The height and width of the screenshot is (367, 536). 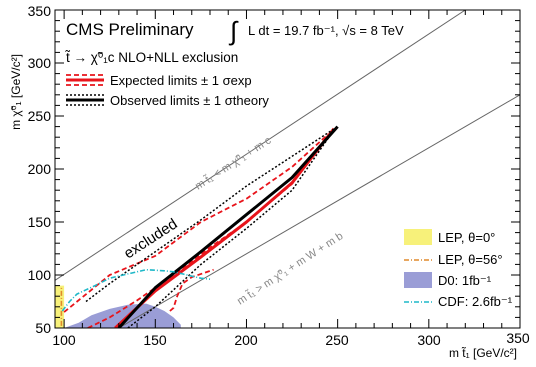 What do you see at coordinates (152, 57) in the screenshot?
I see `subtitle-text: t̃ → χ̃⁰₁c NLO+NLL exclusion` at bounding box center [152, 57].